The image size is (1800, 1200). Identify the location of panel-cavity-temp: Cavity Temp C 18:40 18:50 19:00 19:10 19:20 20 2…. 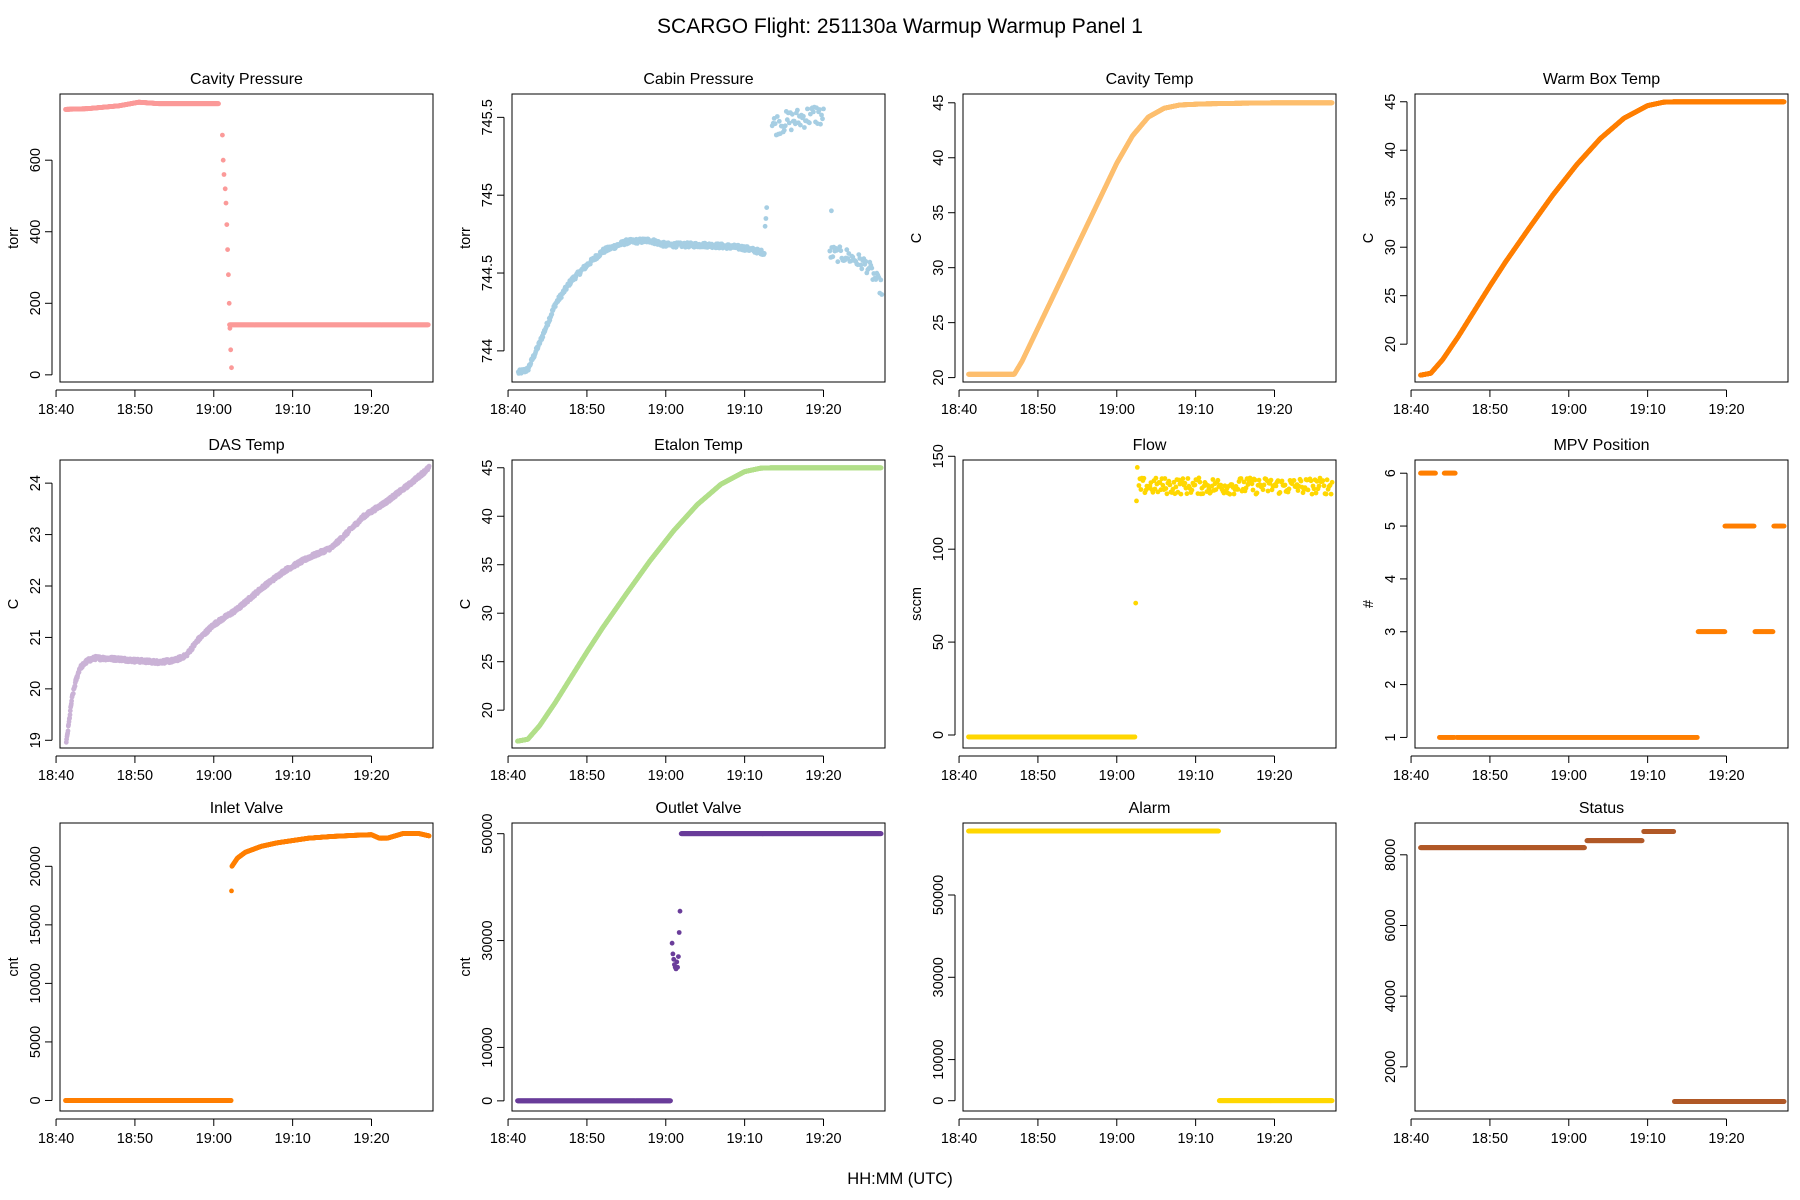
(1123, 244).